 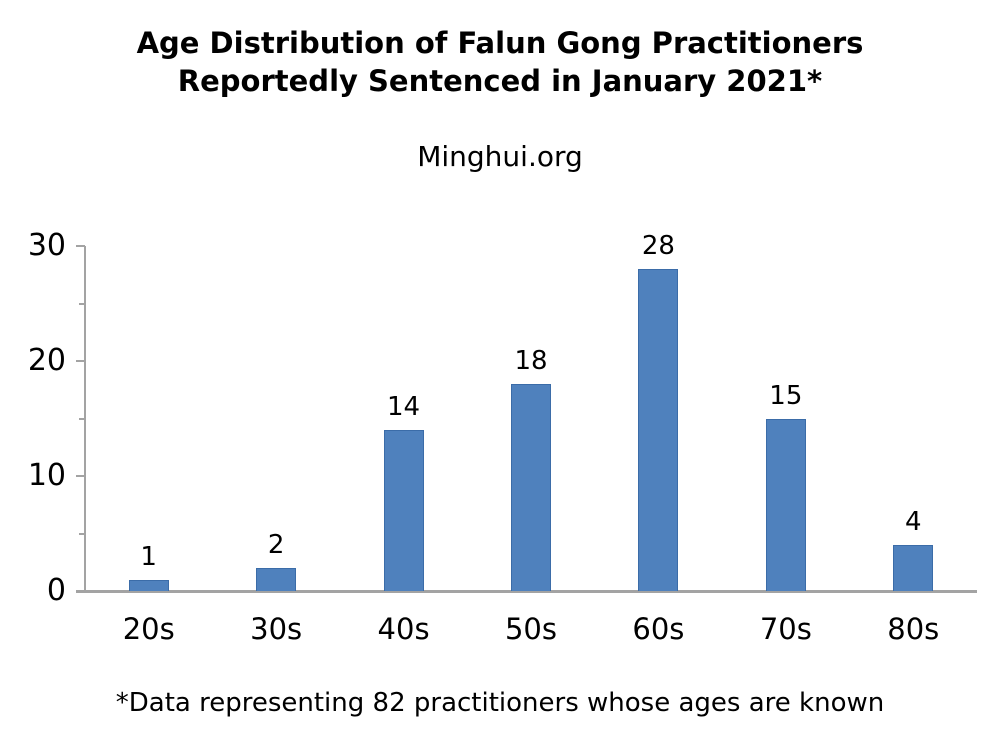 What do you see at coordinates (276, 545) in the screenshot?
I see `bar-value-label: 2` at bounding box center [276, 545].